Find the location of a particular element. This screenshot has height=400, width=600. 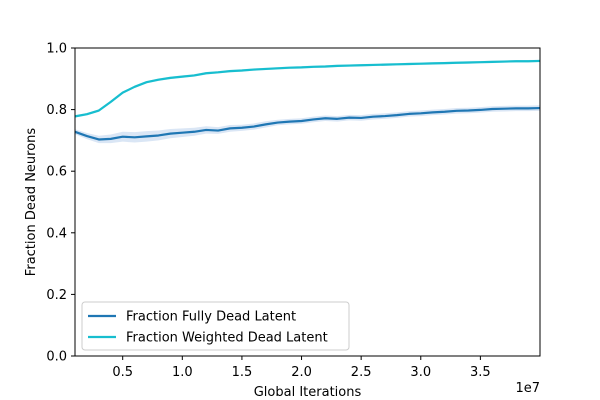

y-tick-label: 0.8 is located at coordinates (56, 110).